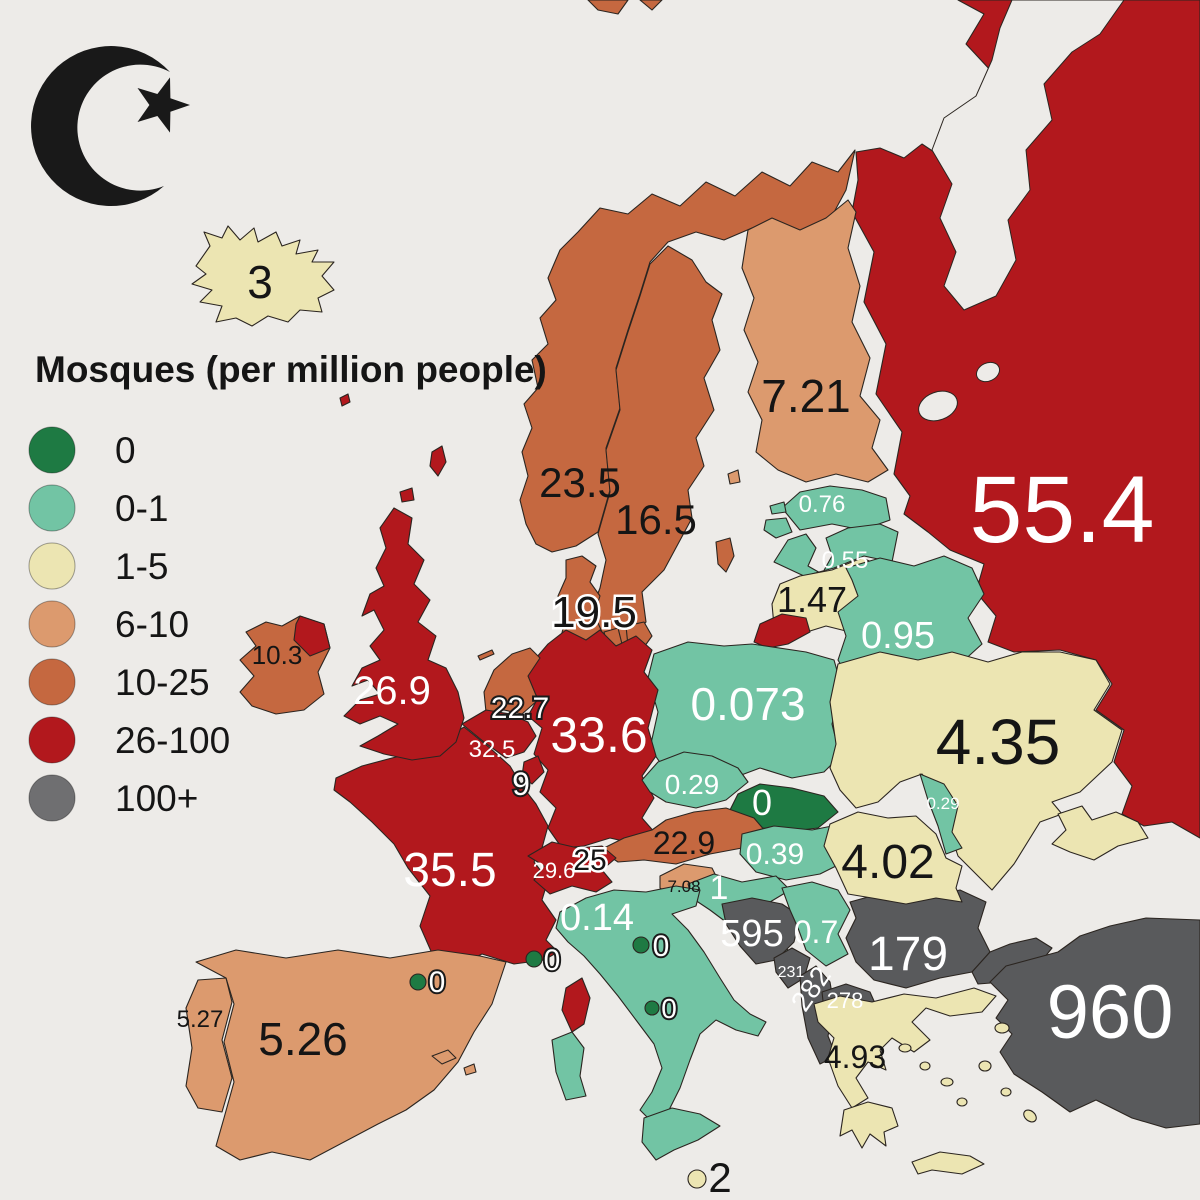 Image resolution: width=1200 pixels, height=1200 pixels. I want to click on country-portugal, so click(209, 1045).